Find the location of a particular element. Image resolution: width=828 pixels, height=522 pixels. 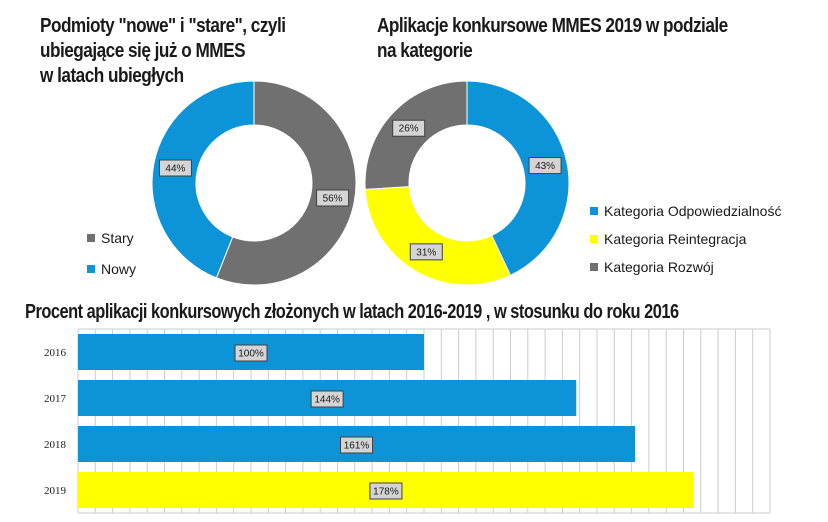

bar-data-label-2018: 161% is located at coordinates (357, 445).